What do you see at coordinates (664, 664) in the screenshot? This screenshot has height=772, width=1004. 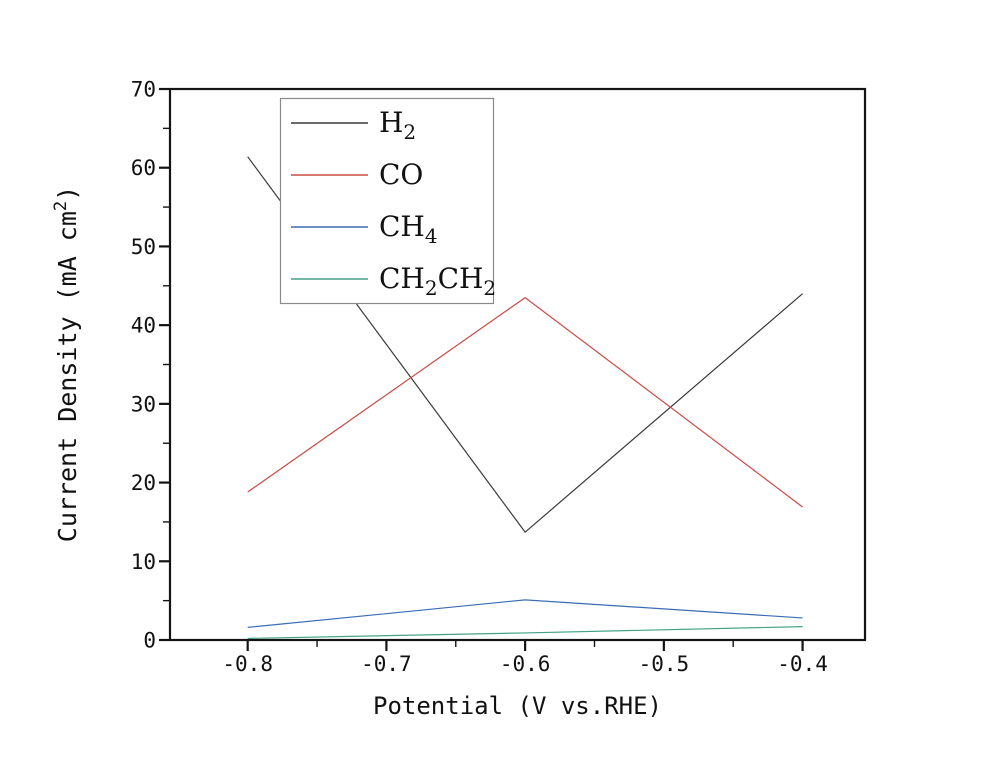 I see `x-tick-label: -0.5` at bounding box center [664, 664].